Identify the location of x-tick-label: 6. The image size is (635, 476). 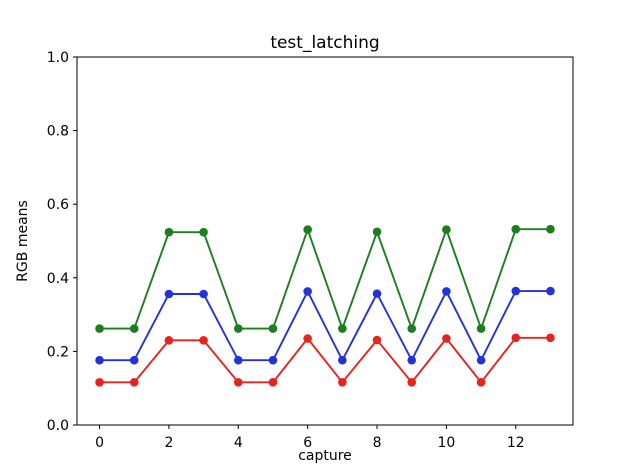
(307, 443).